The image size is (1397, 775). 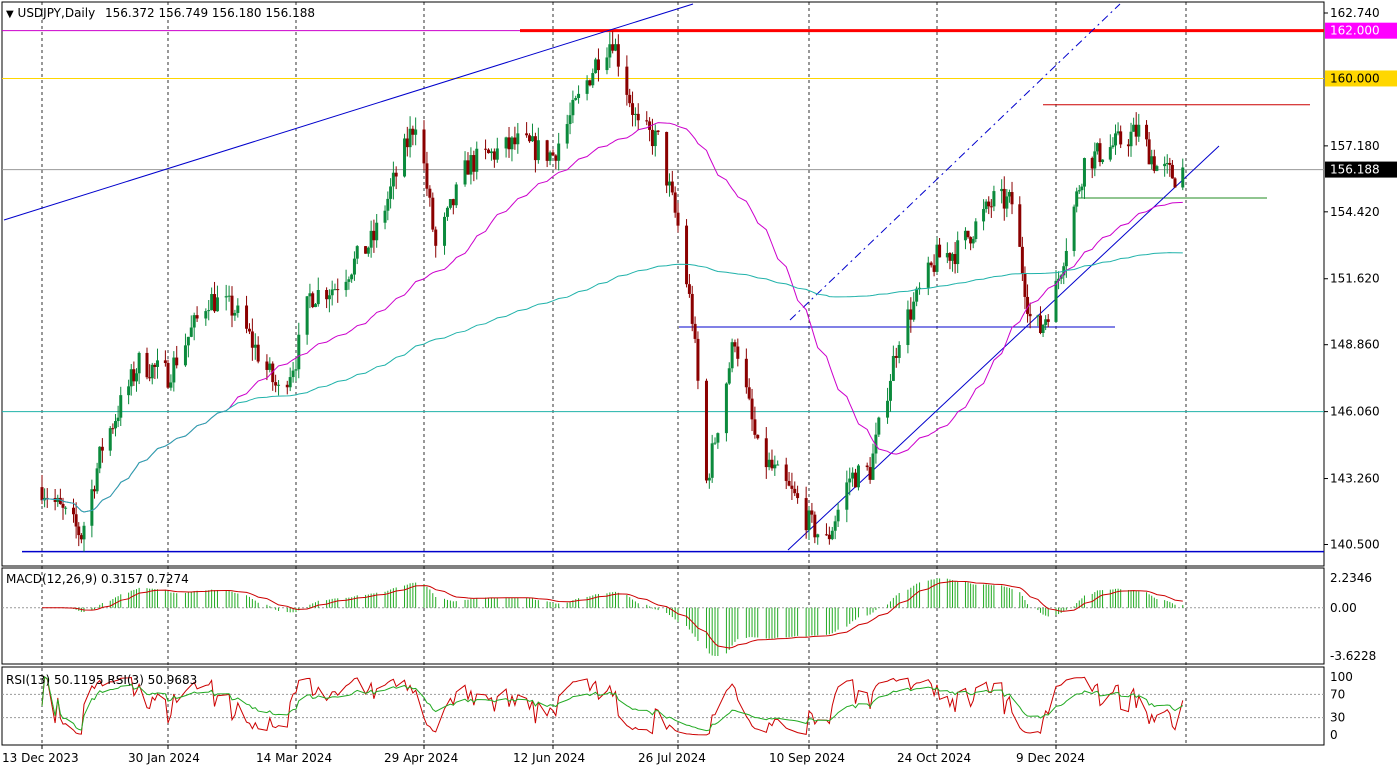 What do you see at coordinates (1355, 78) in the screenshot?
I see `price-tag-label: 160.000` at bounding box center [1355, 78].